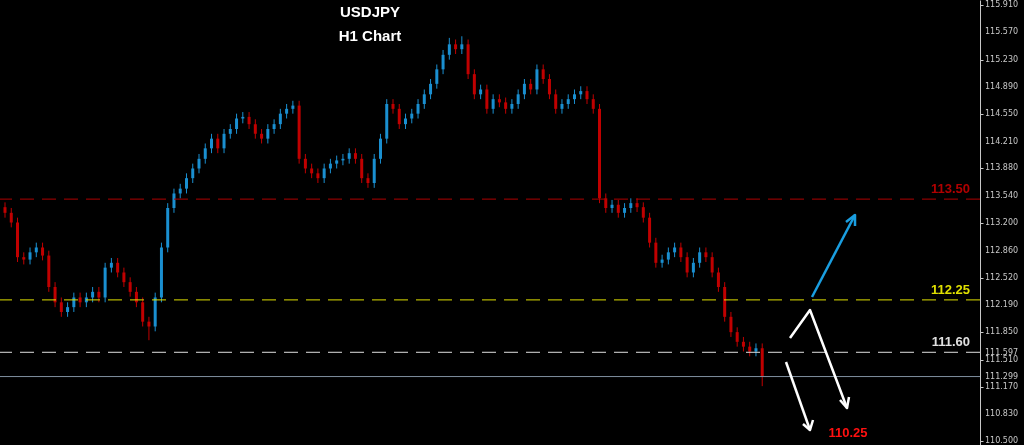  What do you see at coordinates (950, 342) in the screenshot?
I see `ref-line-label: 111.60` at bounding box center [950, 342].